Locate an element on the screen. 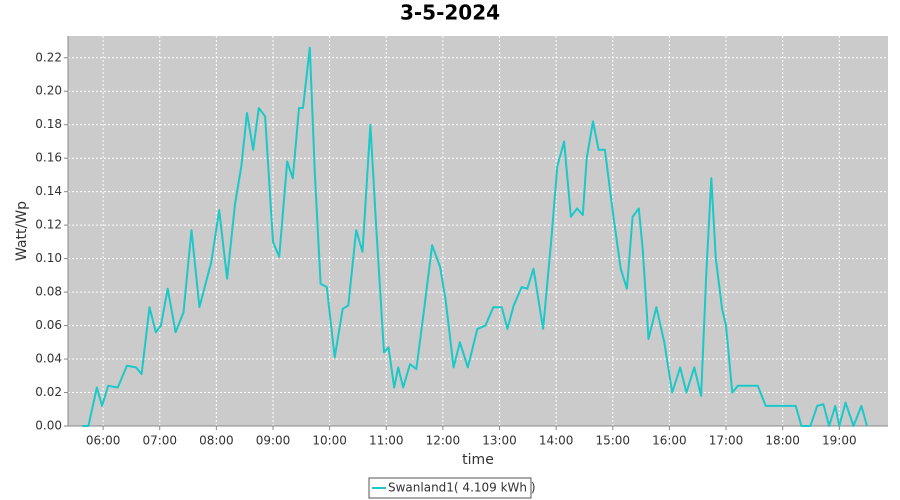 This screenshot has width=900, height=500. legend is located at coordinates (450, 488).